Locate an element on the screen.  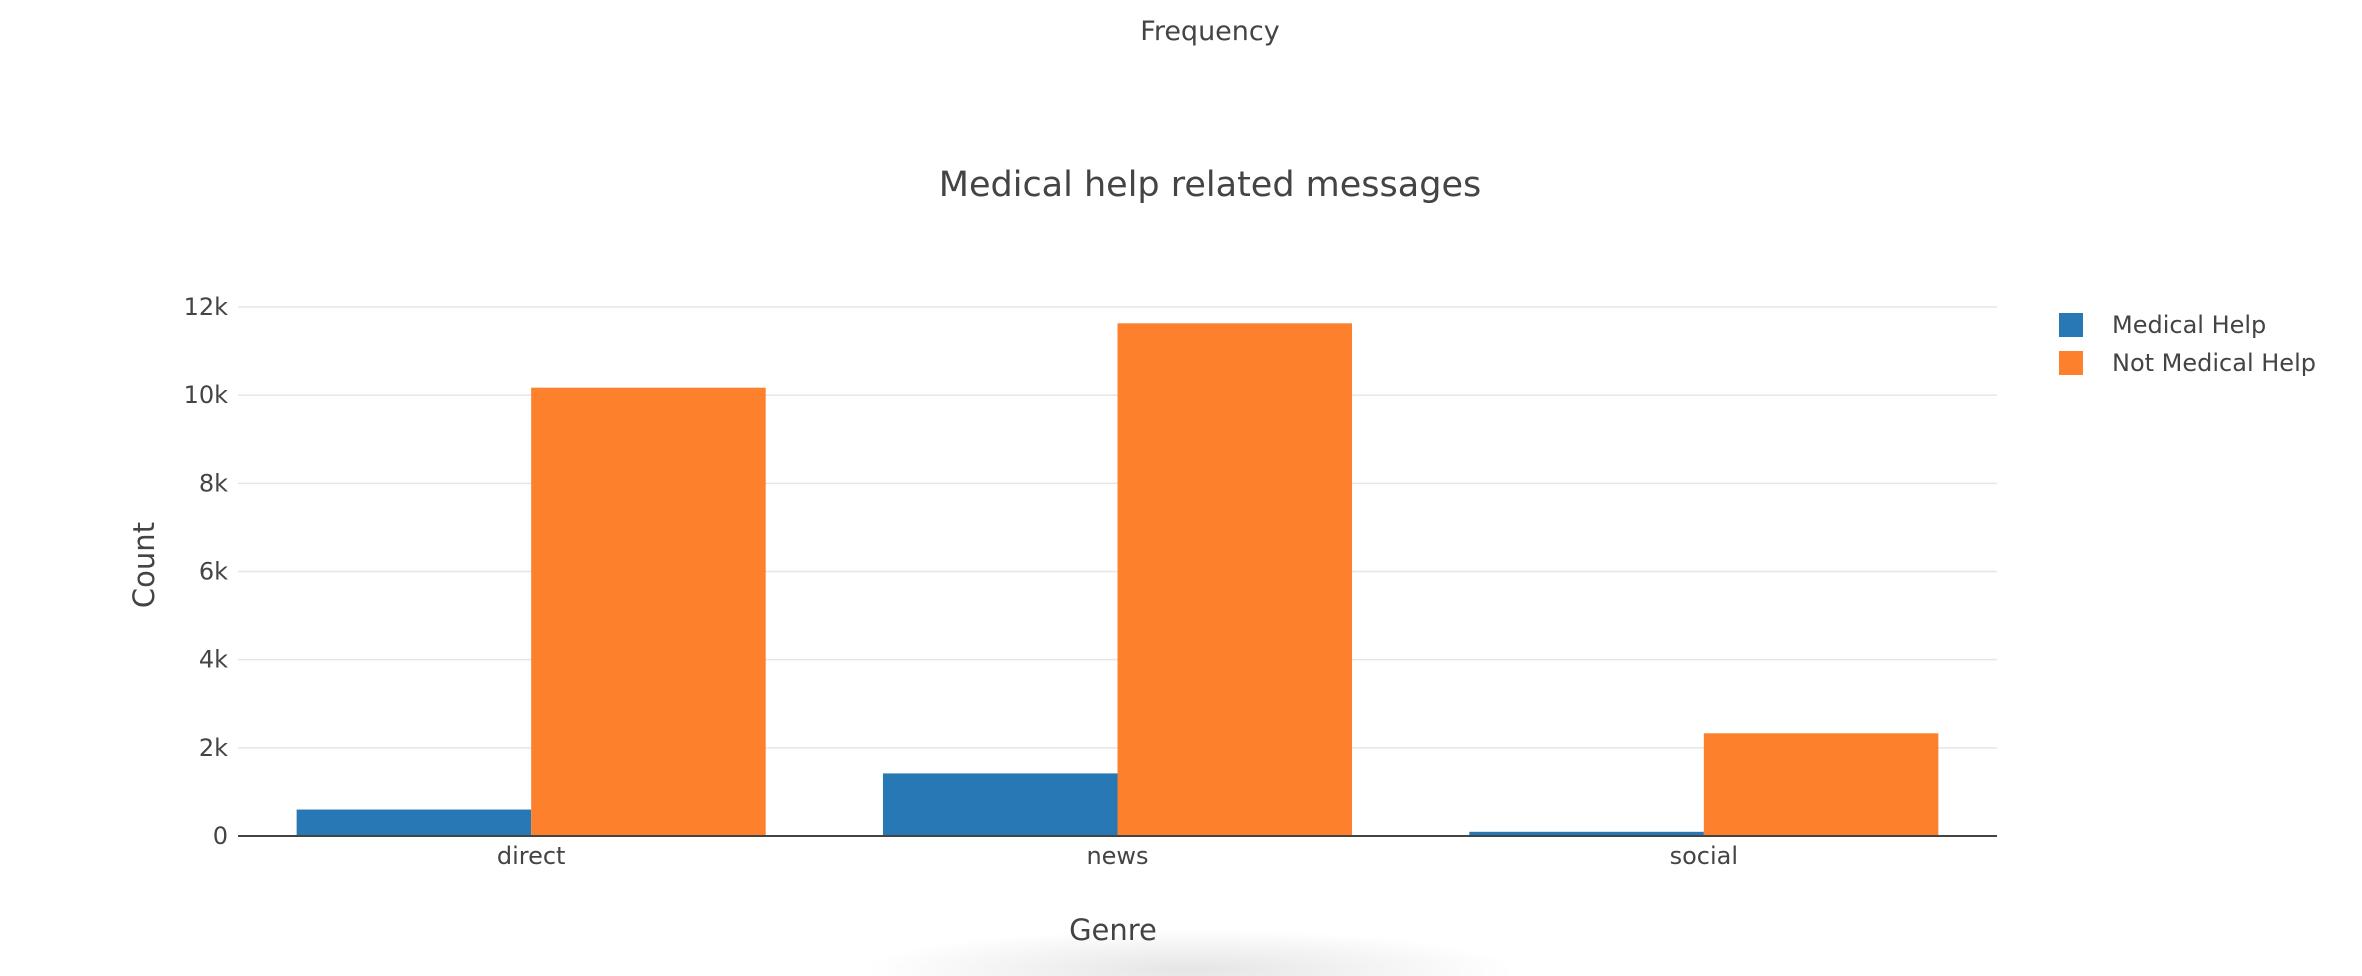
legend-item: Medical Help is located at coordinates (2162, 325).